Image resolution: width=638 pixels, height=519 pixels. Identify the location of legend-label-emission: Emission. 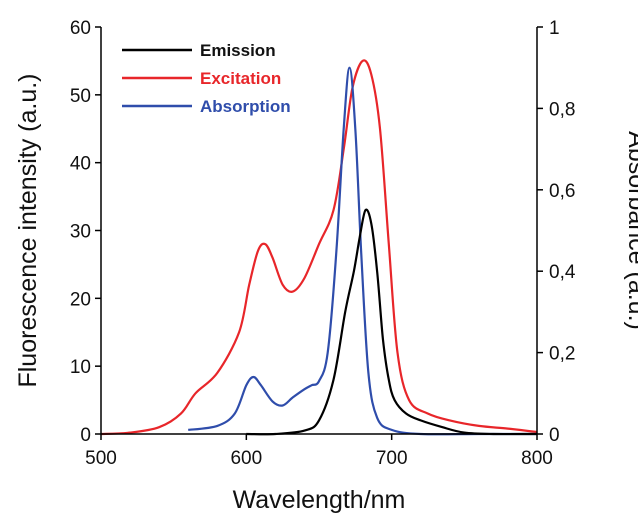
(238, 50).